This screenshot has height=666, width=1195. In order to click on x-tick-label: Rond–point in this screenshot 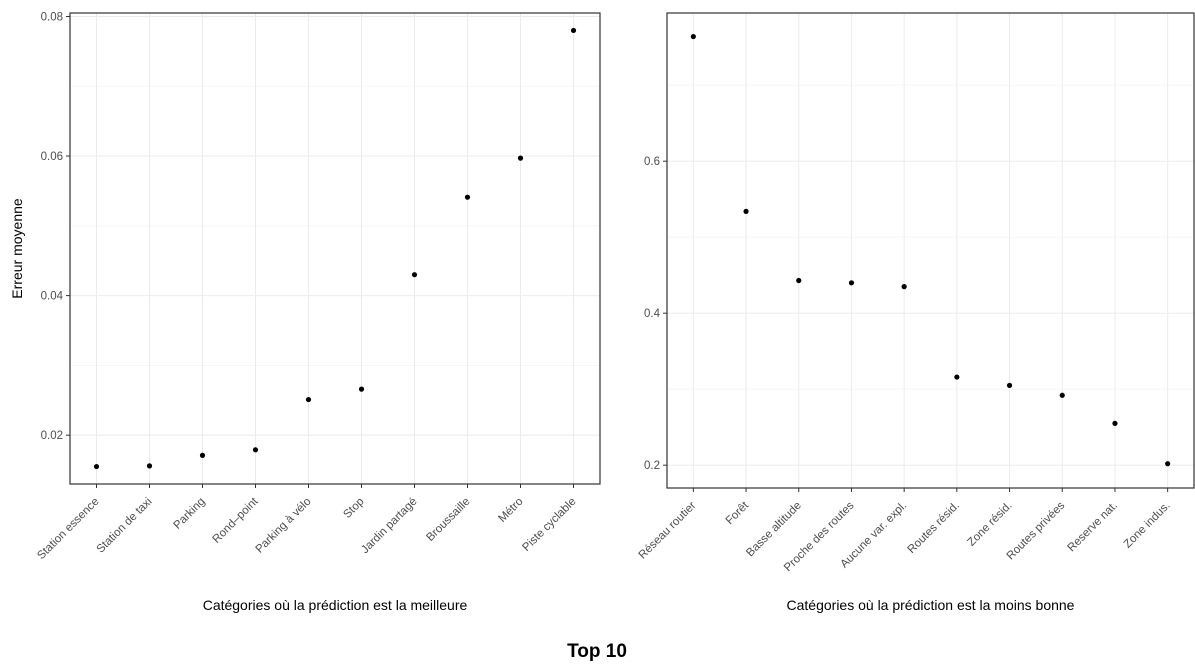, I will do `click(236, 520)`.